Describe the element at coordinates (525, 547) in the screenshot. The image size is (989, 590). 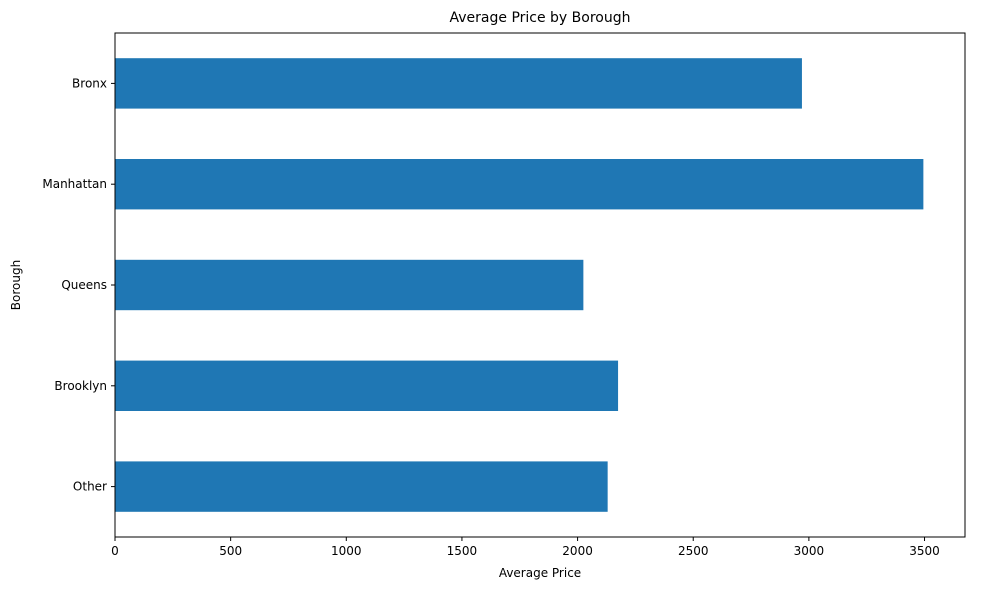
I see `x-axis-ticks: 0 500 1000 1500 2000 2500 3000 3500` at that location.